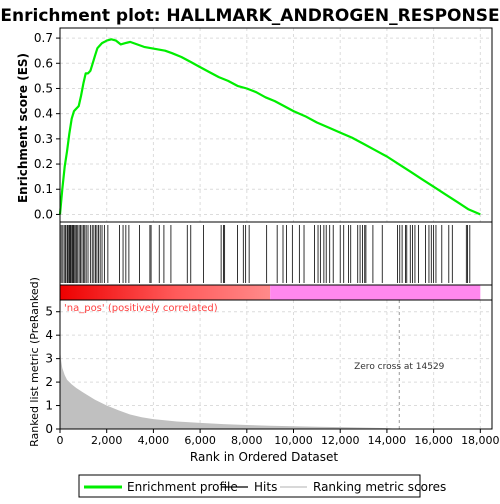 Image resolution: width=500 pixels, height=504 pixels. What do you see at coordinates (141, 308) in the screenshot?
I see `positive-correlation-label: 'na_pos' (positively correlated)` at bounding box center [141, 308].